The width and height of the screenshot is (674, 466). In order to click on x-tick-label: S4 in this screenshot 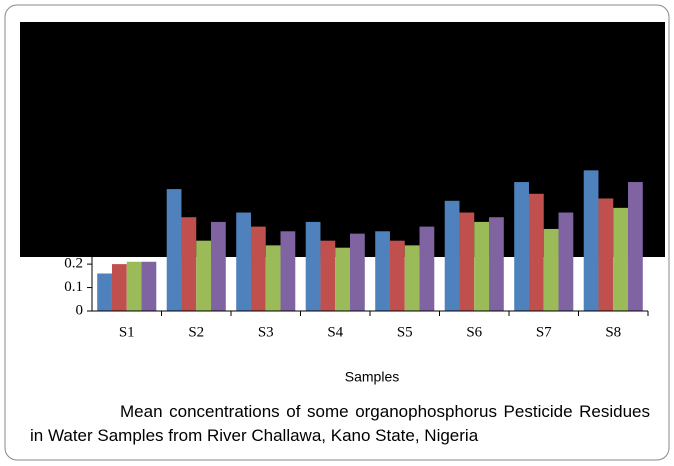, I will do `click(335, 332)`.